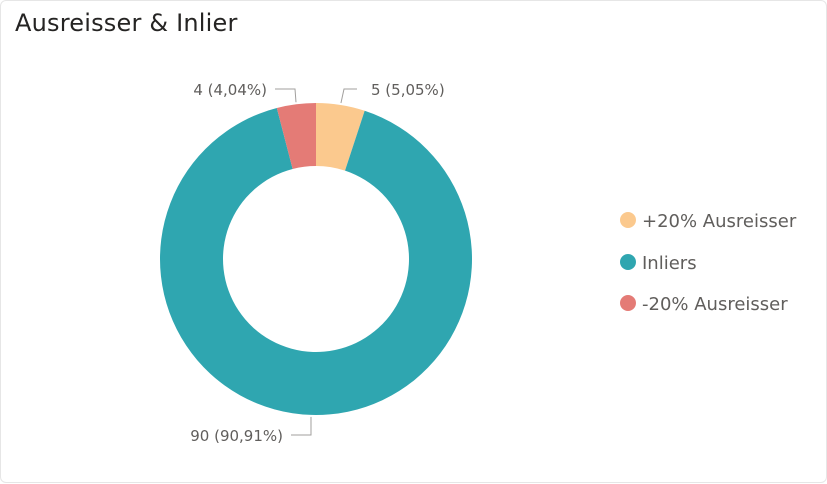 Image resolution: width=827 pixels, height=484 pixels. What do you see at coordinates (669, 263) in the screenshot?
I see `legend-label-inliers: Inliers` at bounding box center [669, 263].